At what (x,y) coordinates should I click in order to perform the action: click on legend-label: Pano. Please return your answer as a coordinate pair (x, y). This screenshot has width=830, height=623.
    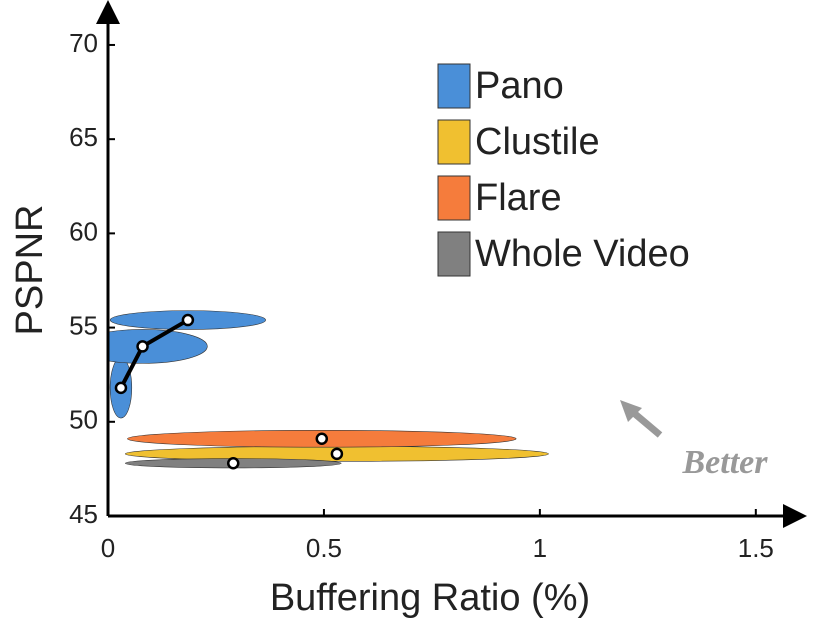
    Looking at the image, I should click on (519, 86).